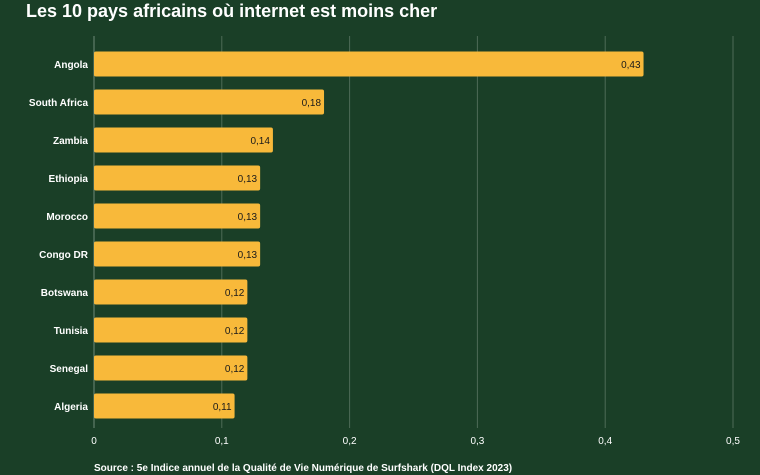 This screenshot has width=760, height=475. I want to click on category-label: Senegal, so click(69, 369).